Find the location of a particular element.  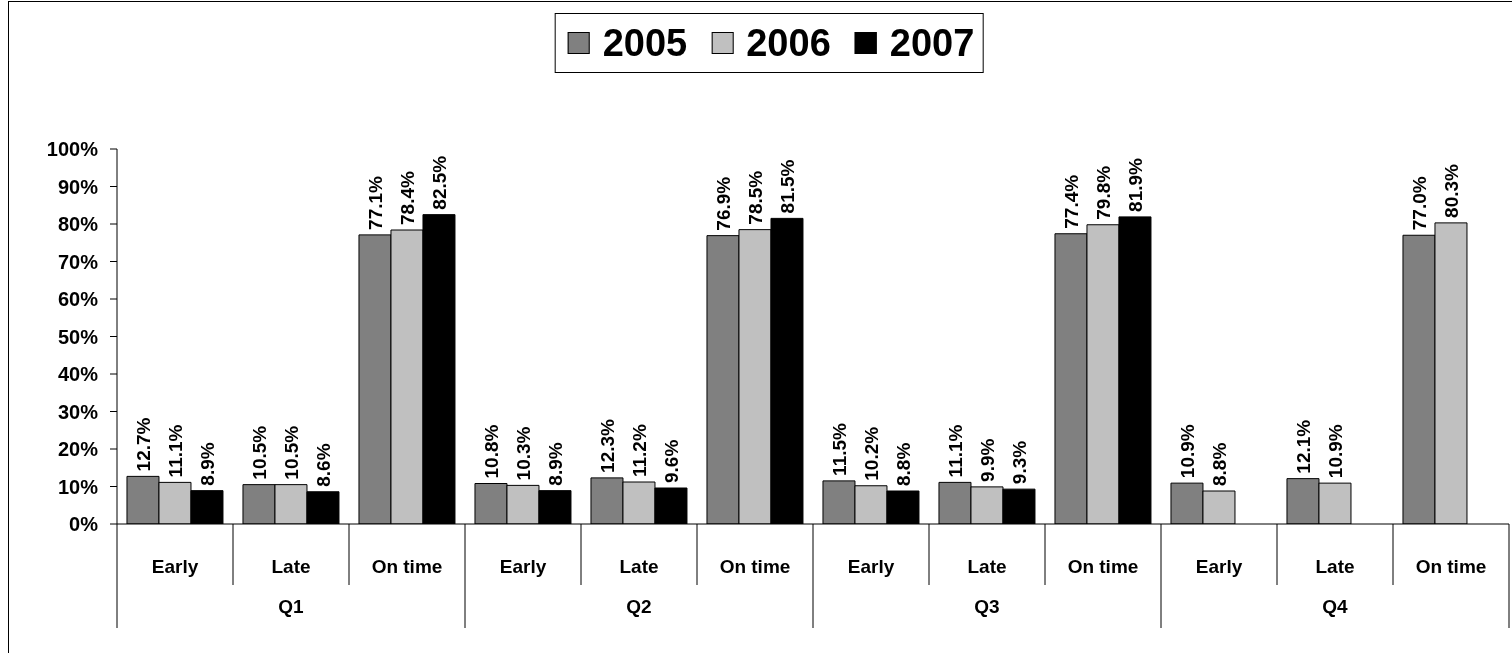

y-tick-label: 50% is located at coordinates (78, 336).